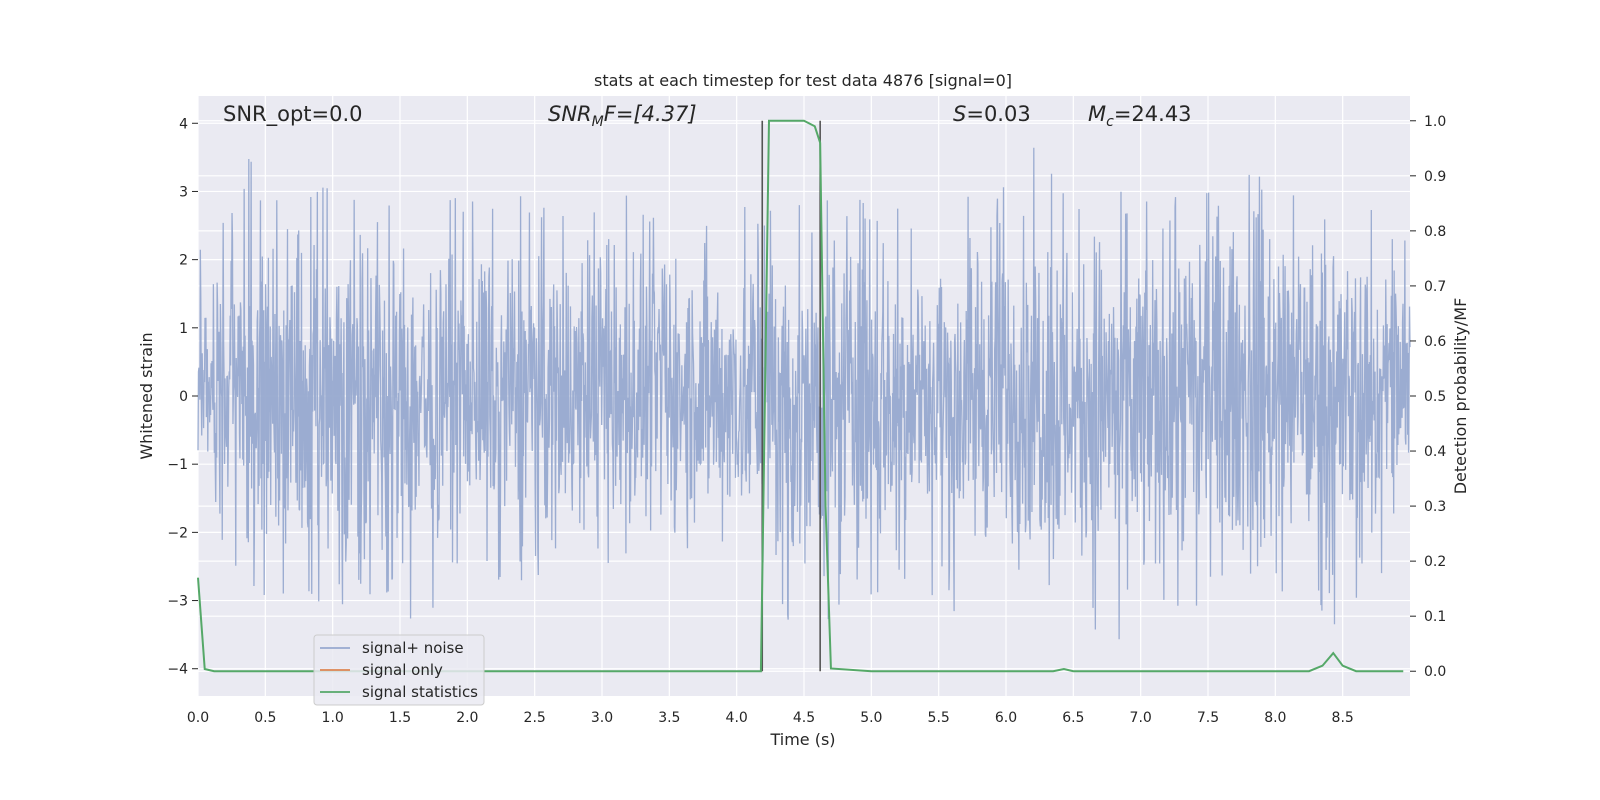 The image size is (1600, 800). What do you see at coordinates (1110, 122) in the screenshot?
I see `mc-sub: c` at bounding box center [1110, 122].